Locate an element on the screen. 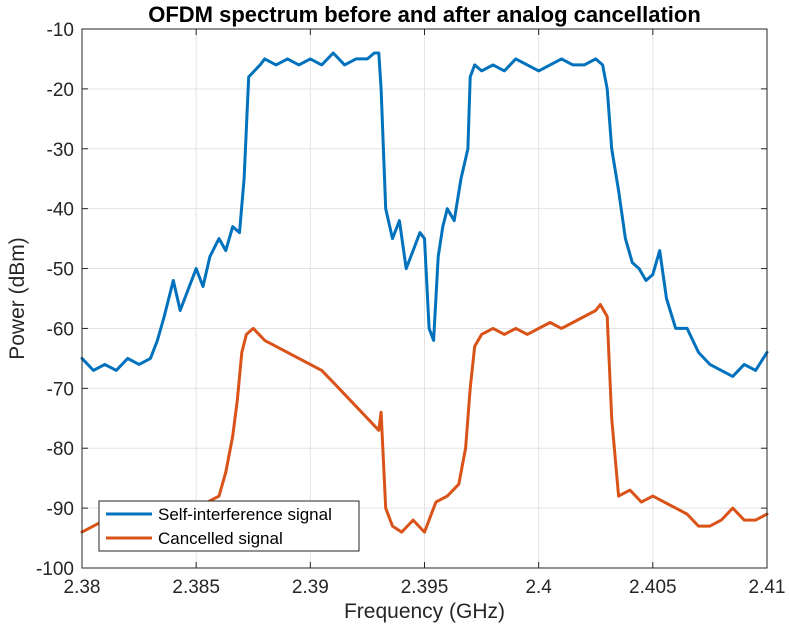  y-axis-label: Power (dBm) is located at coordinates (17, 298).